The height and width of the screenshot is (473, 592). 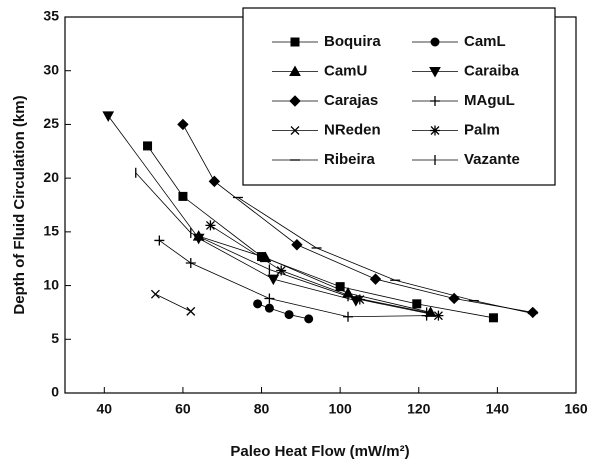 I want to click on legend-label: Ribeira, so click(x=350, y=159).